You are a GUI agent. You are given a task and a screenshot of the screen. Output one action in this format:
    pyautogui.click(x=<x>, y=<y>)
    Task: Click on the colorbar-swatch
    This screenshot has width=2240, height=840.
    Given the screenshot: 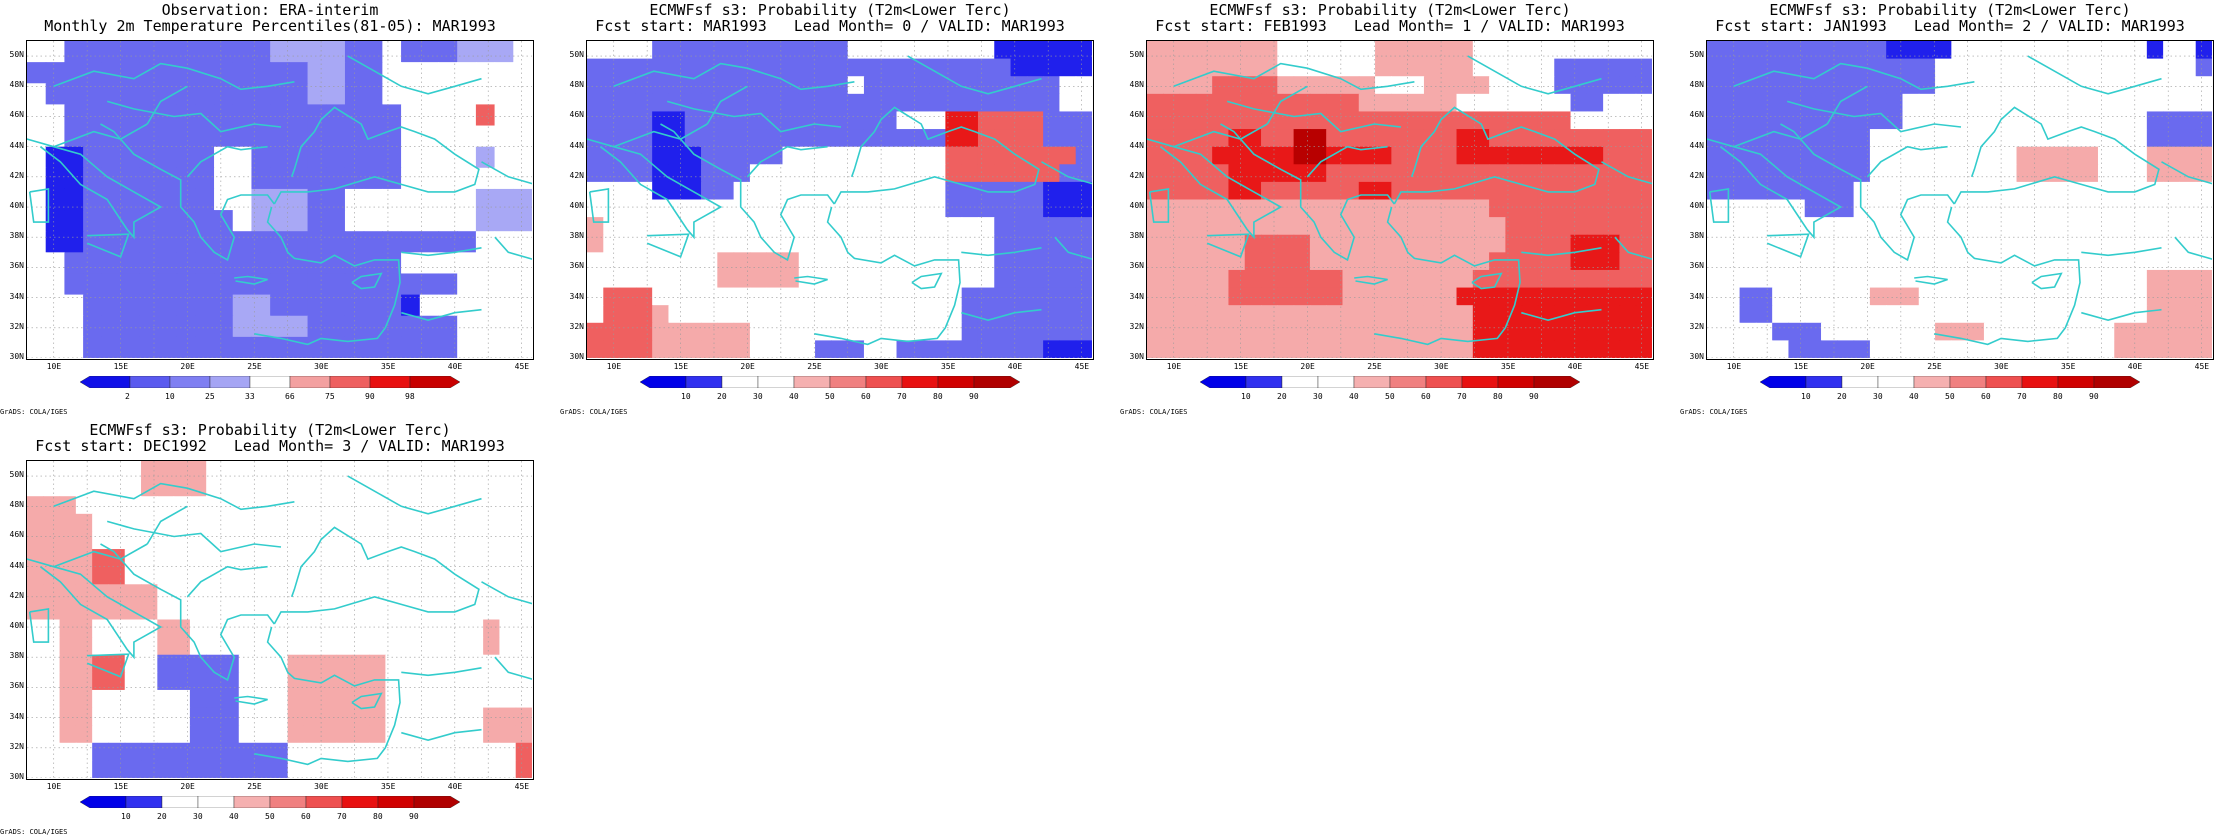 What is the action you would take?
    pyautogui.click(x=1896, y=382)
    